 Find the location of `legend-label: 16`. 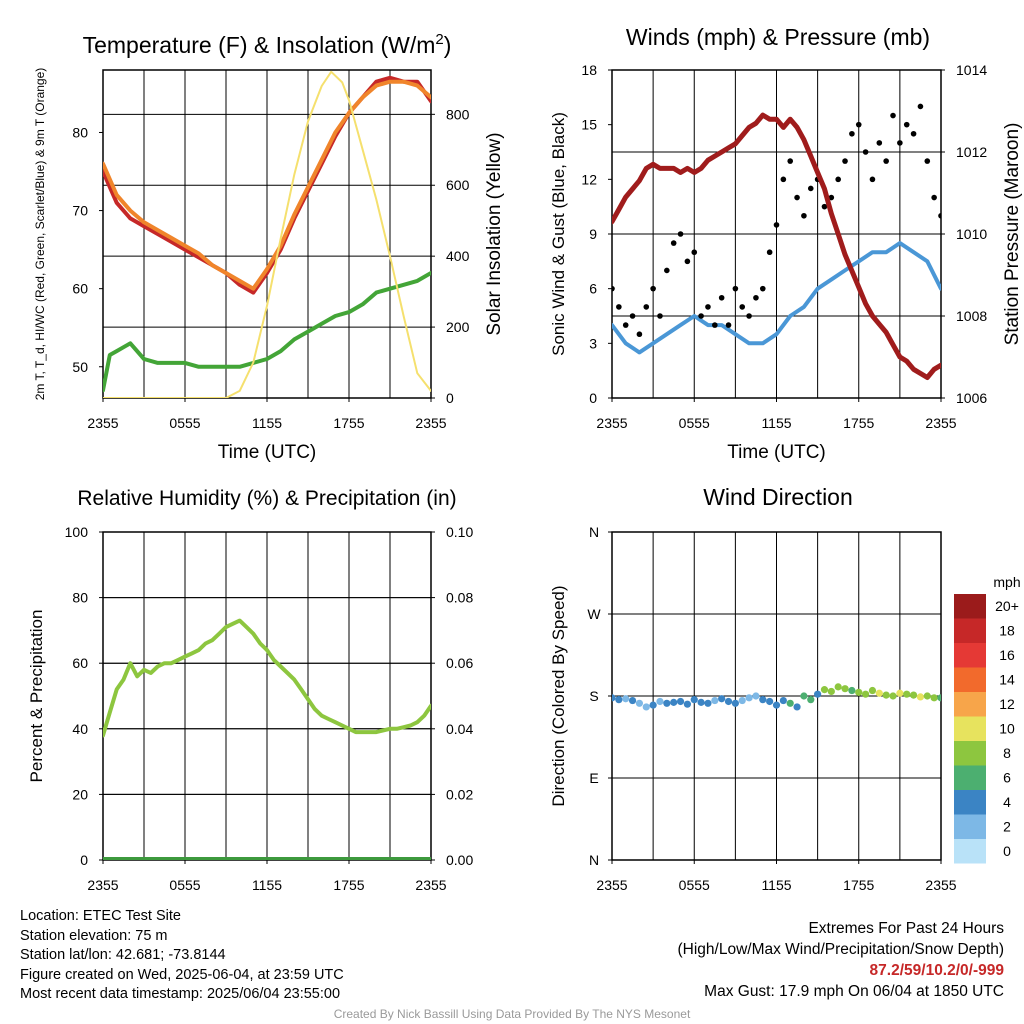

legend-label: 16 is located at coordinates (1007, 655).